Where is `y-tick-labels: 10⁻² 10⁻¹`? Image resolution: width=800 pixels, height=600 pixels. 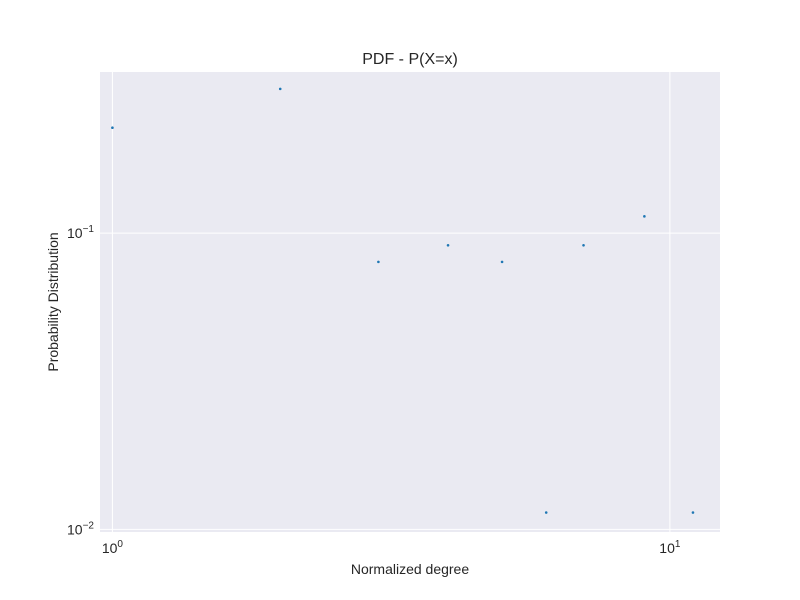 y-tick-labels: 10⁻² 10⁻¹ is located at coordinates (80, 380).